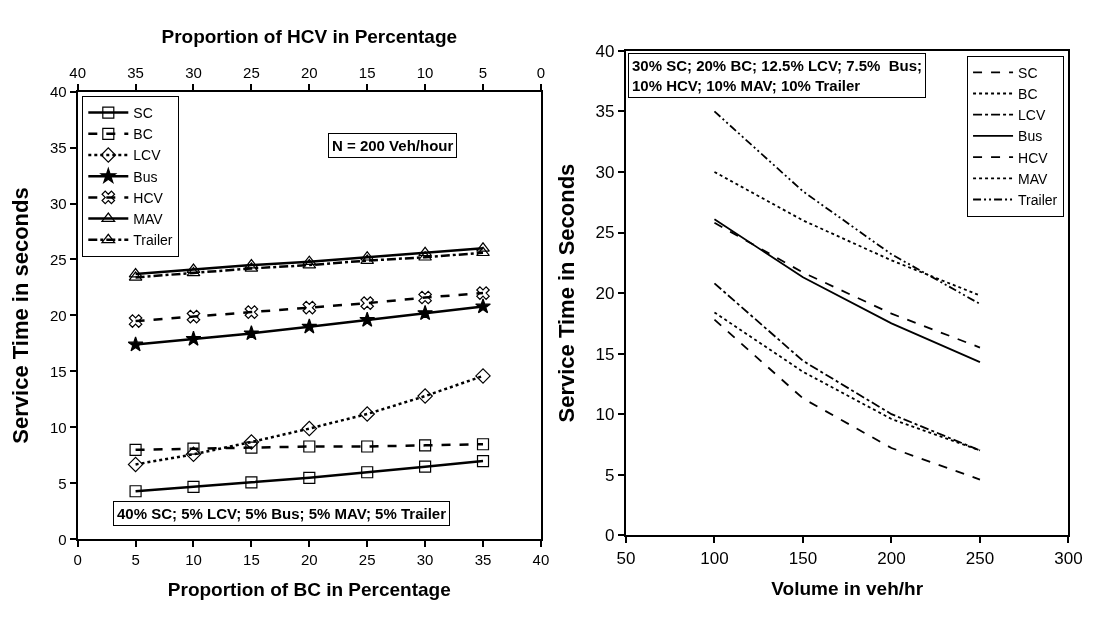 Image resolution: width=1113 pixels, height=617 pixels. What do you see at coordinates (425, 560) in the screenshot?
I see `x-tick-label: 30` at bounding box center [425, 560].